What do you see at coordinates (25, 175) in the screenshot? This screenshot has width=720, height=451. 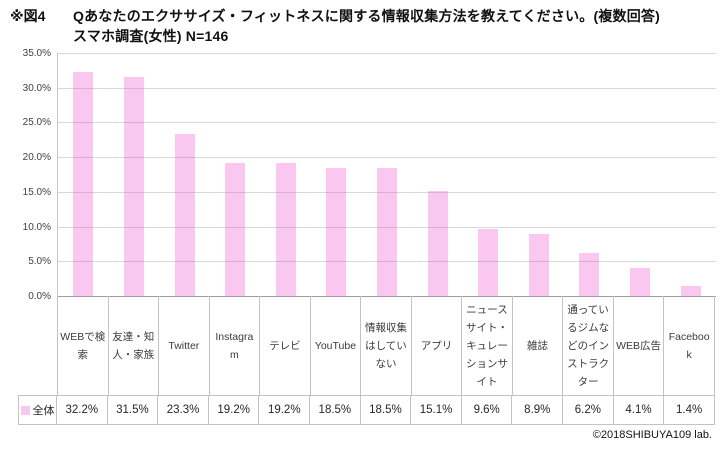 I see `y-axis: 35.0% 30.0% 25.0% 20.0% 15.0% 10.0% 5.0% 0.0%` at bounding box center [25, 175].